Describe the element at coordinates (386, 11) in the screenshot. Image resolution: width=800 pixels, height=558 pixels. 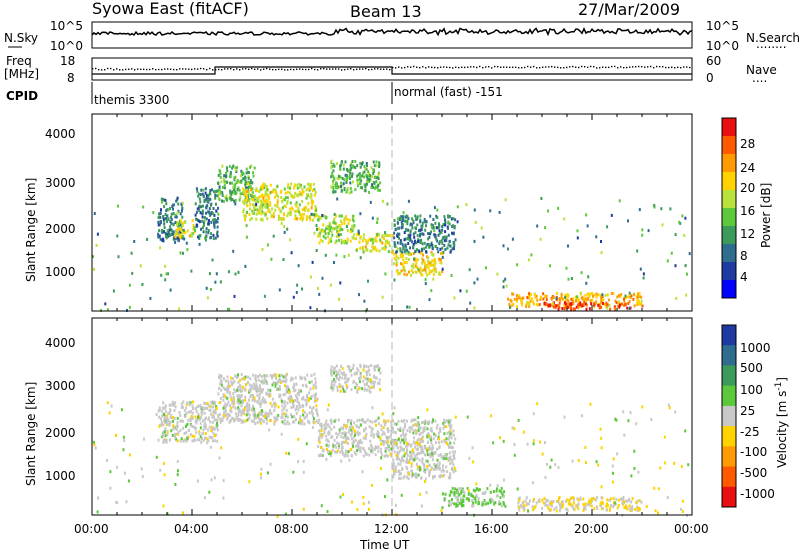
I see `beam-label: Beam 13` at that location.